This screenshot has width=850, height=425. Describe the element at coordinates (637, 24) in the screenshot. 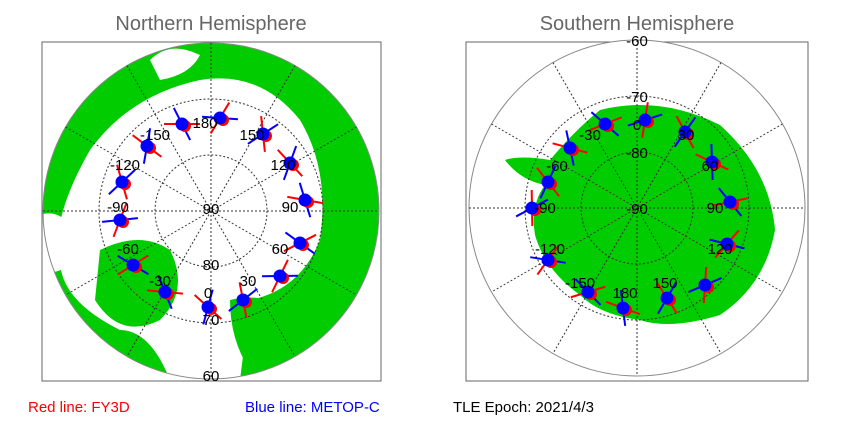

I see `south-title: Southern Hemisphere` at that location.